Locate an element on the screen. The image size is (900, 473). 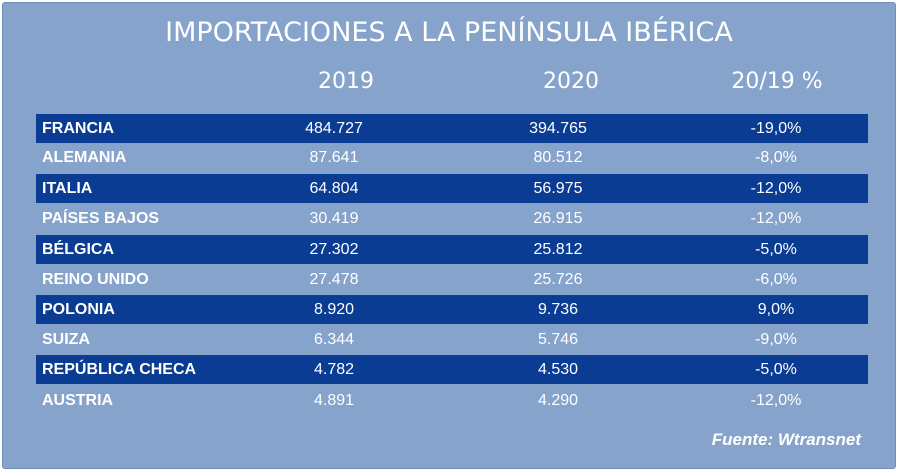
table-row: POLONIA 8.920 9.736 9,0% is located at coordinates (452, 309).